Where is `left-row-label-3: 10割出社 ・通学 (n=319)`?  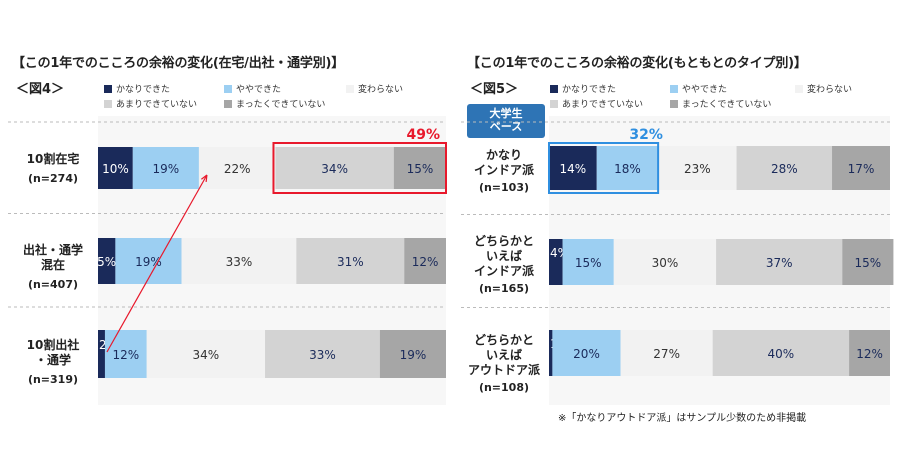 left-row-label-3: 10割出社 ・通学 (n=319) is located at coordinates (53, 362).